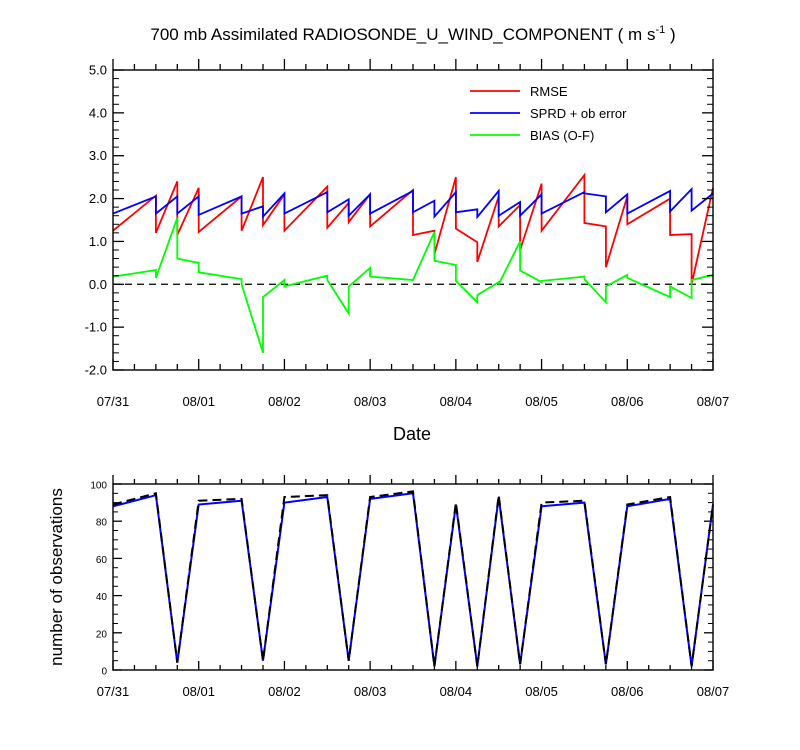 The width and height of the screenshot is (800, 750). I want to click on y-tick-label: -1.0, so click(96, 327).